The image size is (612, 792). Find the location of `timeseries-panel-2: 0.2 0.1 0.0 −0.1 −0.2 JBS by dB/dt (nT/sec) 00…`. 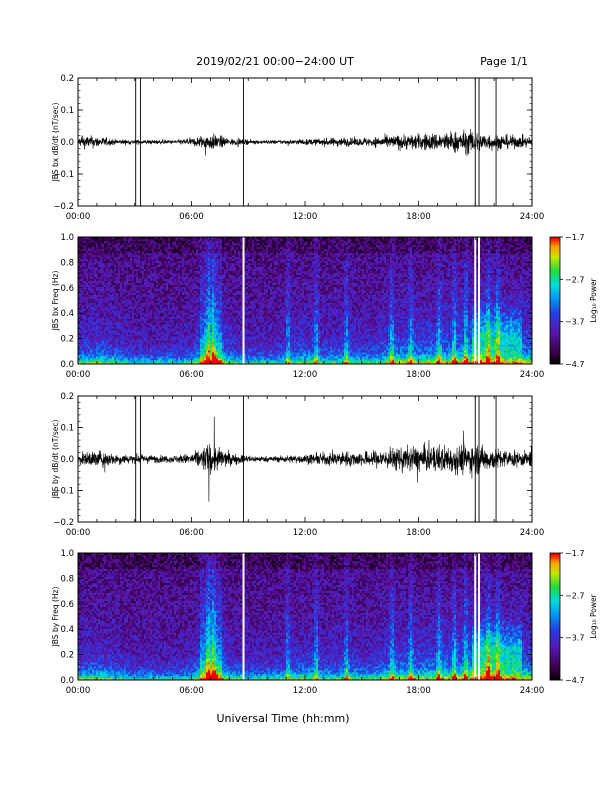

timeseries-panel-2: 0.2 0.1 0.0 −0.1 −0.2 JBS by dB/dt (nT/sec) 00… is located at coordinates (297, 465).